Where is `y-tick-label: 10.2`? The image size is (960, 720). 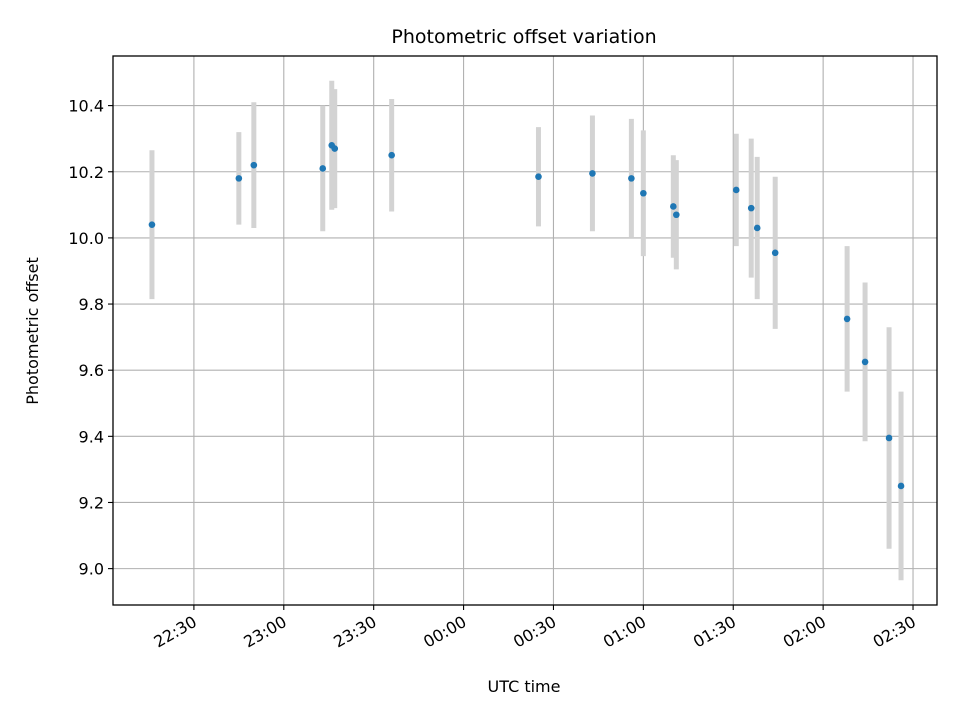
y-tick-label: 10.2 is located at coordinates (86, 172).